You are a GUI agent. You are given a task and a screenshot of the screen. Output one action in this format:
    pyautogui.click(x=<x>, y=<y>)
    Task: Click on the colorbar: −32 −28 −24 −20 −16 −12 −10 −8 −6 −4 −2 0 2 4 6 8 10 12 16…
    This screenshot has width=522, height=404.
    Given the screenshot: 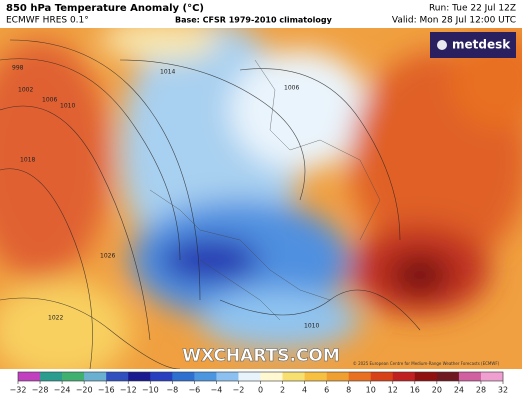 What is the action you would take?
    pyautogui.click(x=259, y=383)
    